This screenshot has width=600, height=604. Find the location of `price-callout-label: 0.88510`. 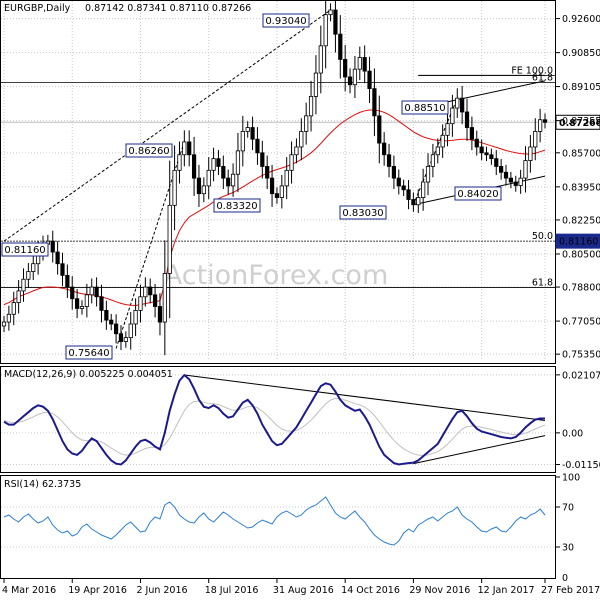

price-callout-label: 0.88510 is located at coordinates (424, 108).